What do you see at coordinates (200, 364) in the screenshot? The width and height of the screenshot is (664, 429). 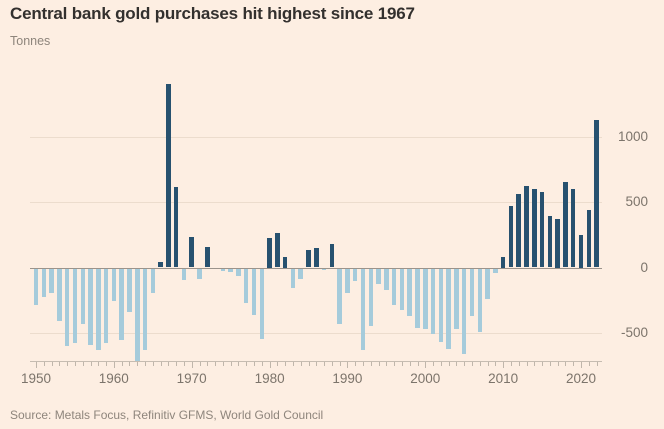 I see `x-tick-1971` at bounding box center [200, 364].